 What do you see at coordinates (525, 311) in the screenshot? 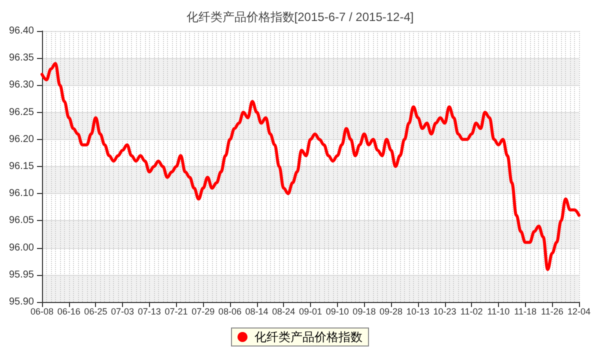
I see `x-tick-label: 11-18` at bounding box center [525, 311].